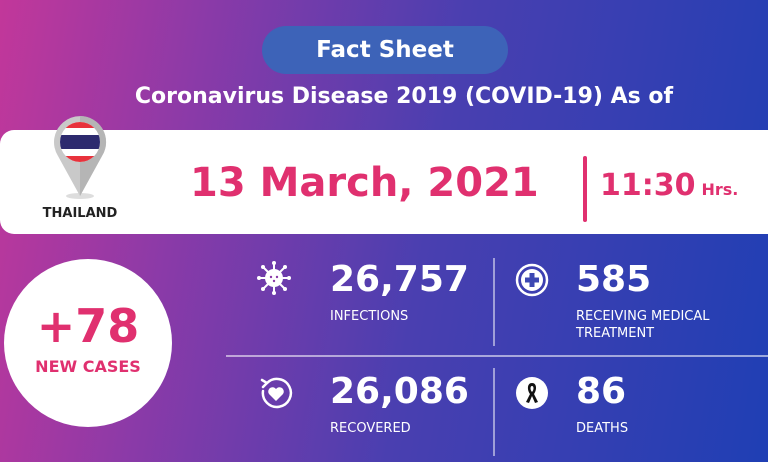  I want to click on stats-horizontal-divider, so click(497, 356).